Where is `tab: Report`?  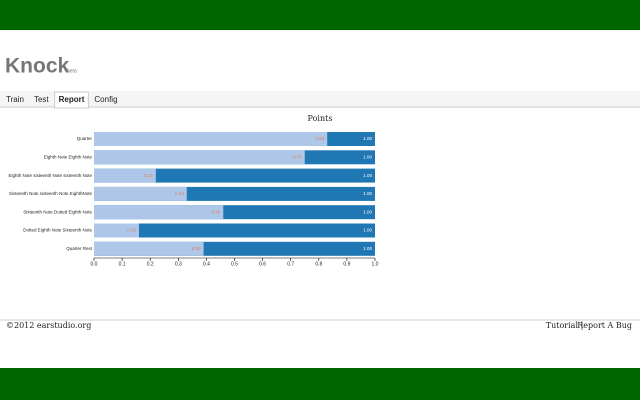 tab: Report is located at coordinates (72, 99).